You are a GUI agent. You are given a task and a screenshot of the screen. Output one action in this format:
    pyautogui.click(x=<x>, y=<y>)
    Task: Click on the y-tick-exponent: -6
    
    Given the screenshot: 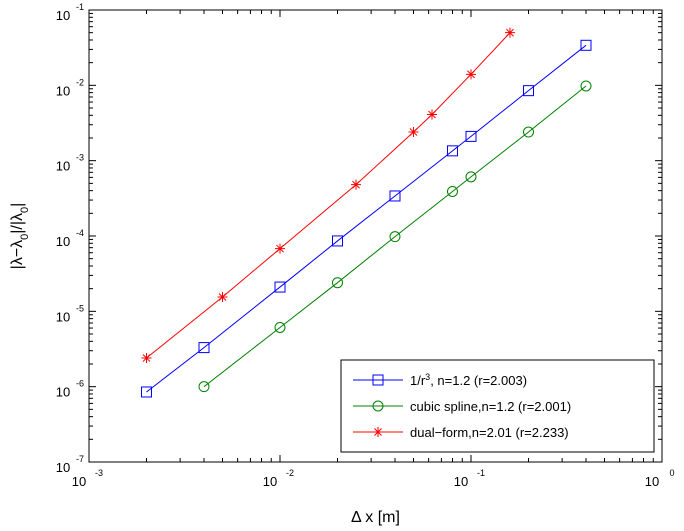 What is the action you would take?
    pyautogui.click(x=80, y=384)
    